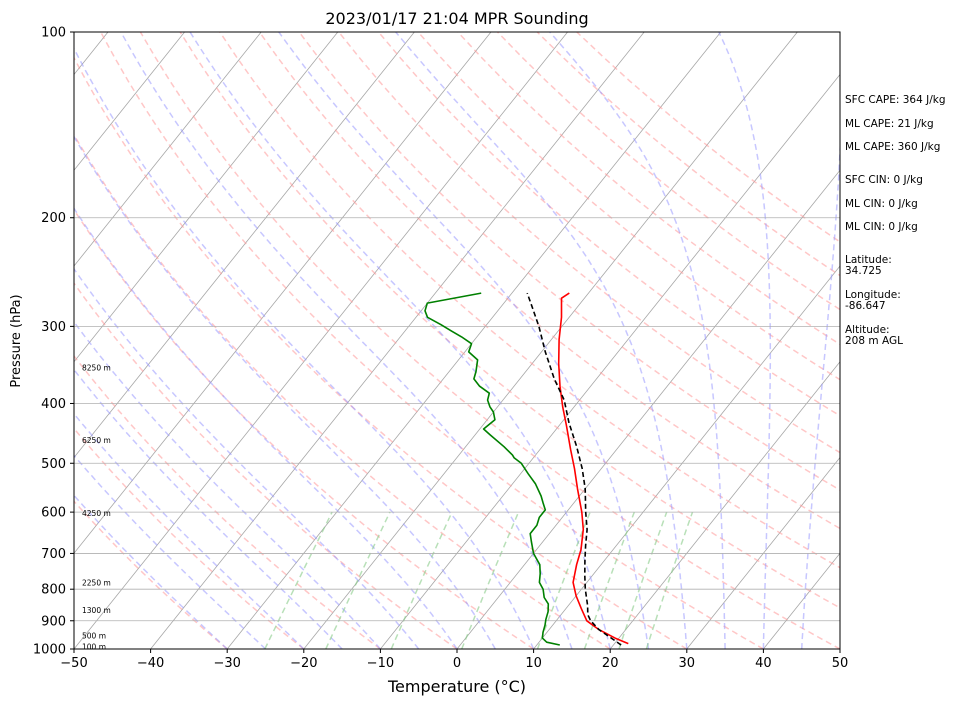 The height and width of the screenshot is (705, 960). I want to click on y-tick-label: 900, so click(53, 621).